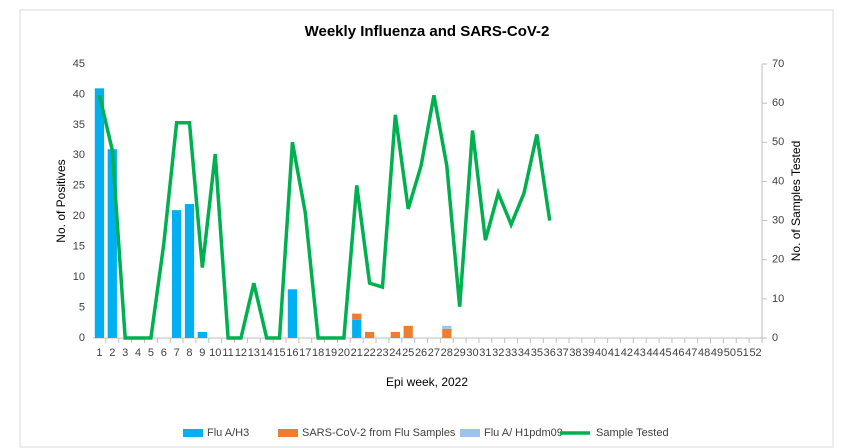 The width and height of the screenshot is (841, 448). Describe the element at coordinates (421, 353) in the screenshot. I see `x-tick-label: 26` at that location.